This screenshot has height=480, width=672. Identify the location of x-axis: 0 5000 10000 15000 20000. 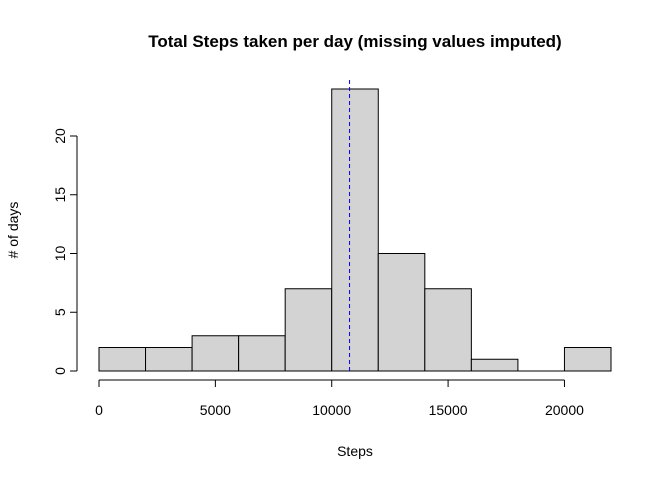
(339, 398).